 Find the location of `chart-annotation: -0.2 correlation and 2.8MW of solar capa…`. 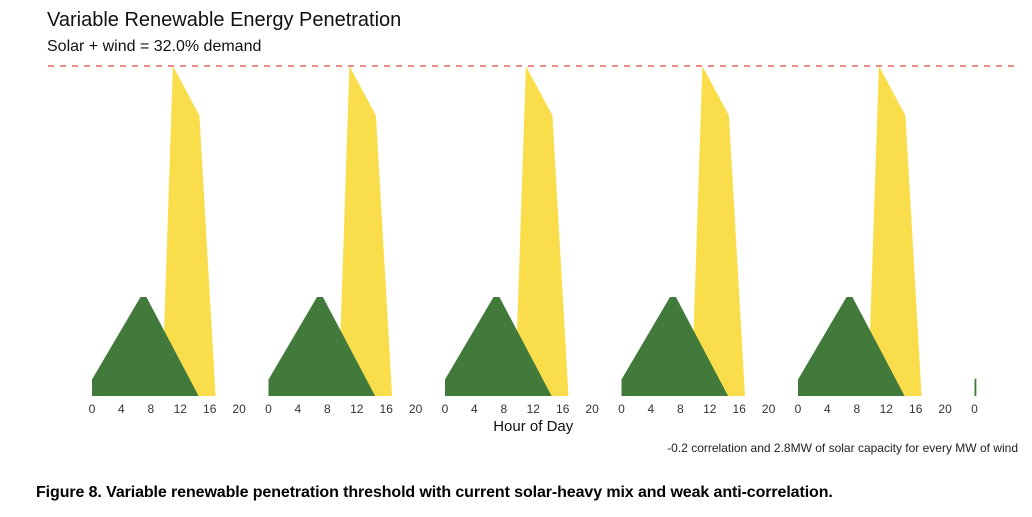

chart-annotation: -0.2 correlation and 2.8MW of solar capa… is located at coordinates (842, 448).